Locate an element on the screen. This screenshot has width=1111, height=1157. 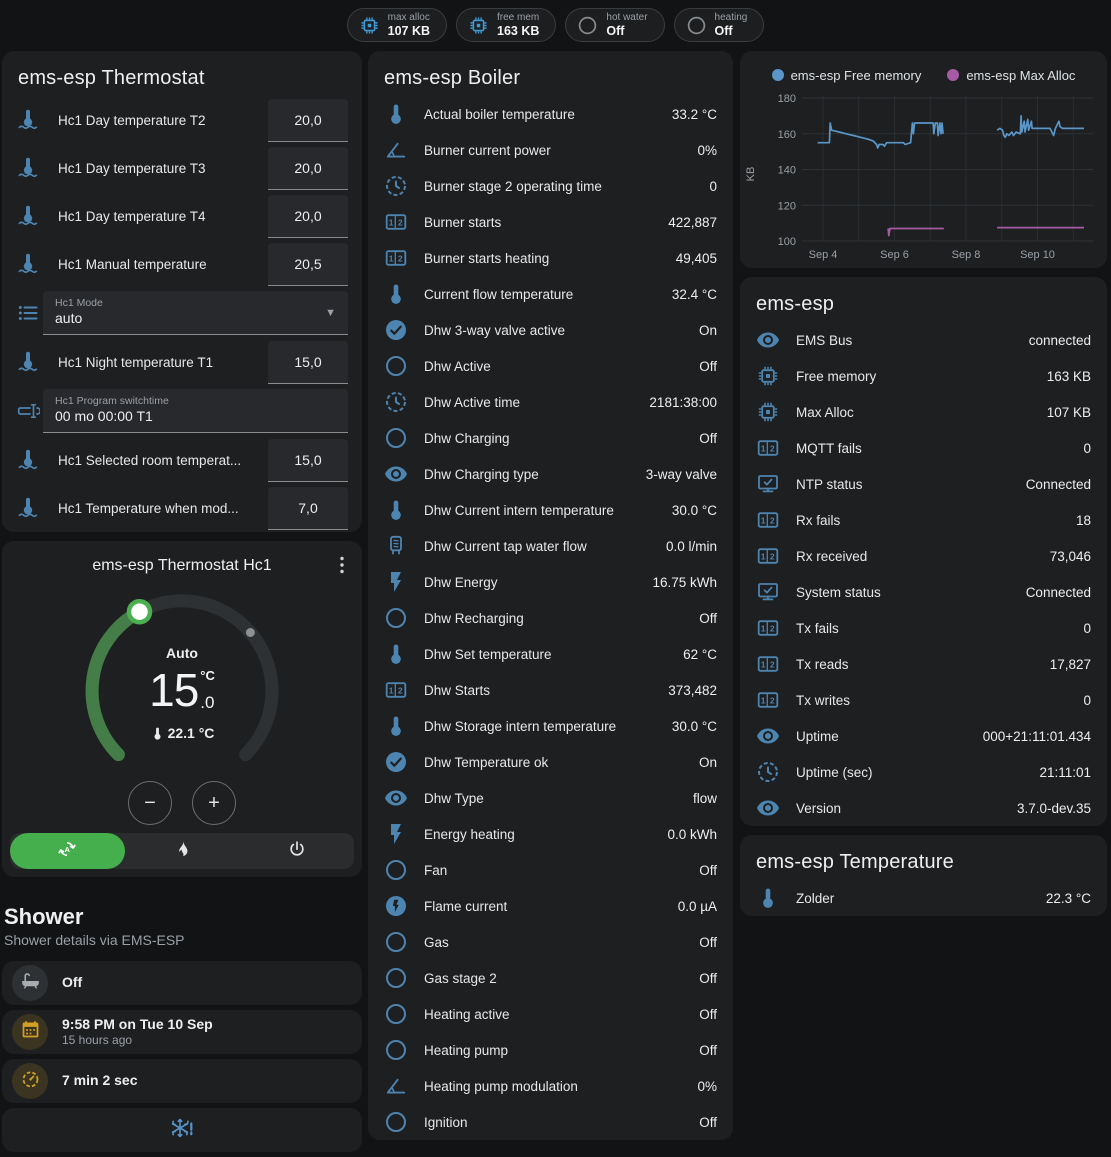
hvac-mode-button: A is located at coordinates (67, 851).